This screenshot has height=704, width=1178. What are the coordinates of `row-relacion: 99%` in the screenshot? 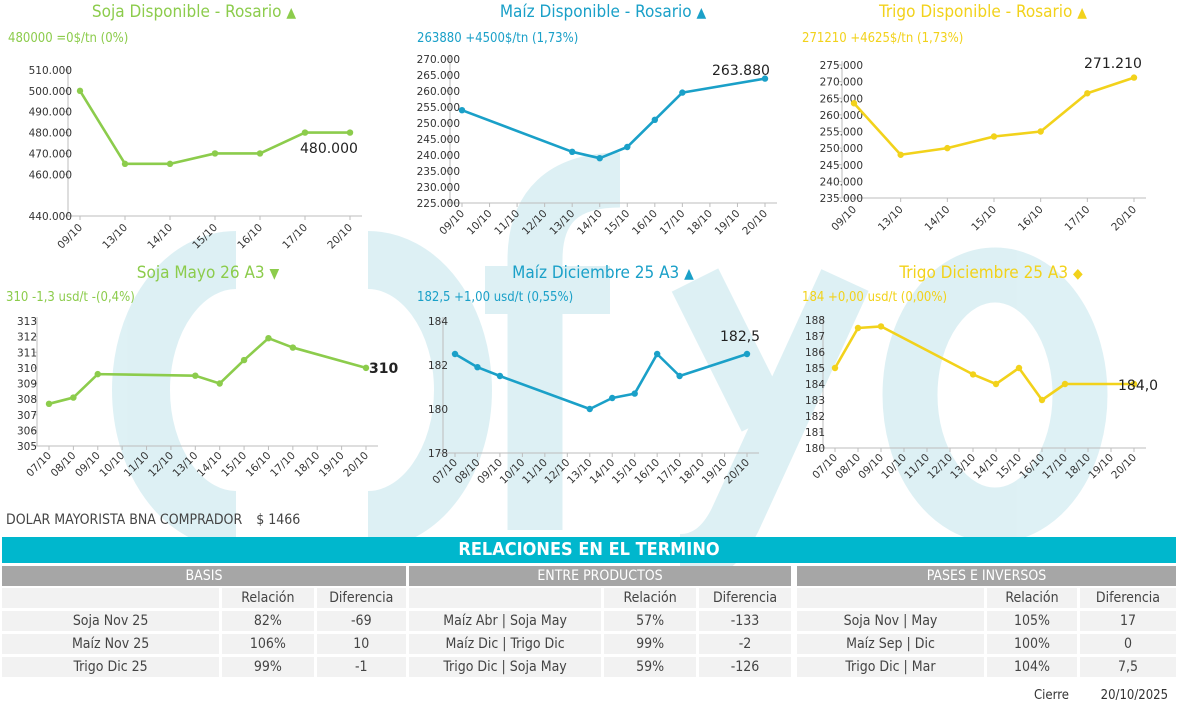 It's located at (650, 644).